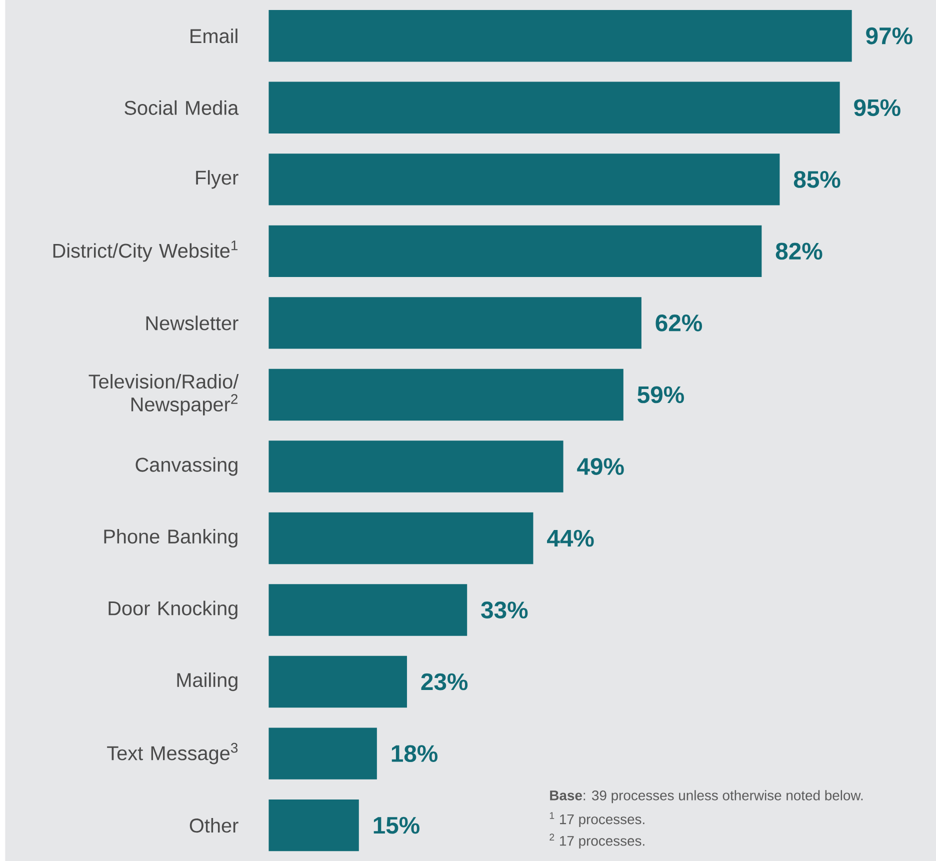 This screenshot has height=861, width=936. Describe the element at coordinates (706, 797) in the screenshot. I see `annotation: Base: 39 processes unless otherwise noted below.` at that location.